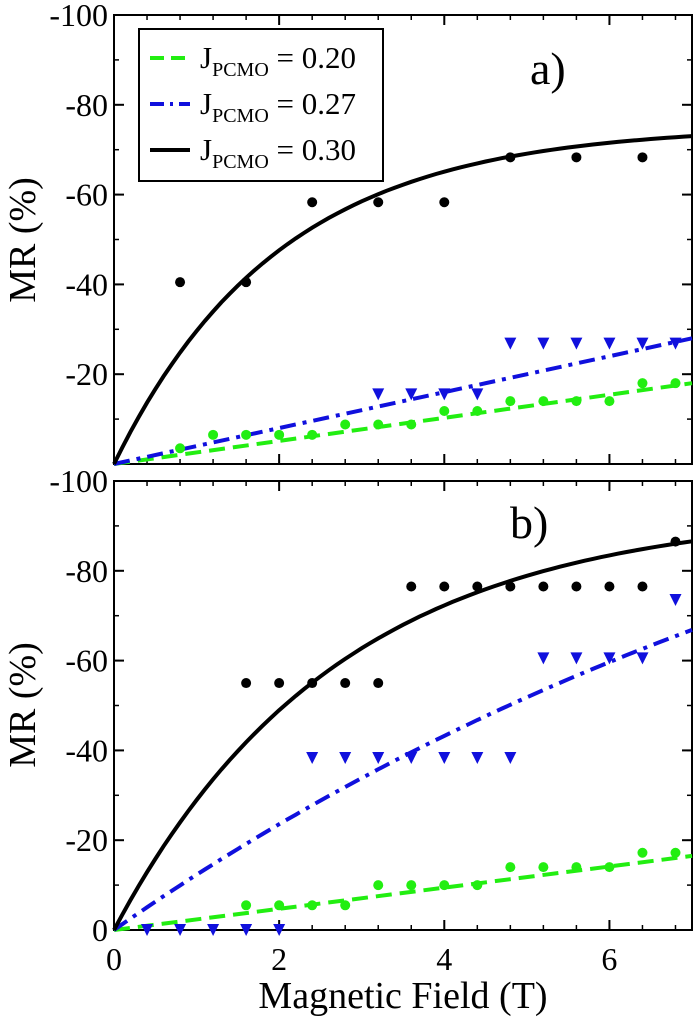 This screenshot has height=1017, width=696. What do you see at coordinates (278, 106) in the screenshot?
I see `legend-entry-027: JPCMO = 0.27` at bounding box center [278, 106].